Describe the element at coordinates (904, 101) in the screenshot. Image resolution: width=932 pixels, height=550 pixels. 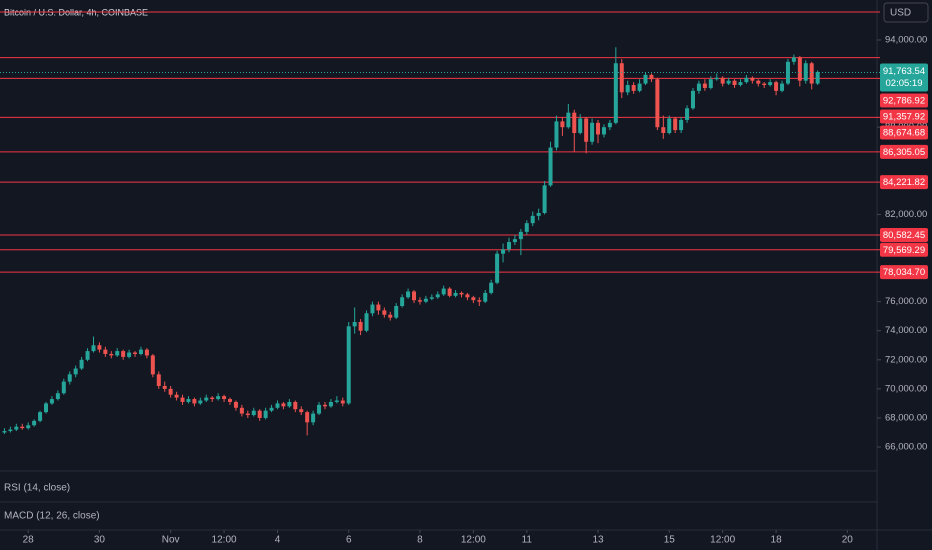
I see `level-label: 92,786.92` at that location.